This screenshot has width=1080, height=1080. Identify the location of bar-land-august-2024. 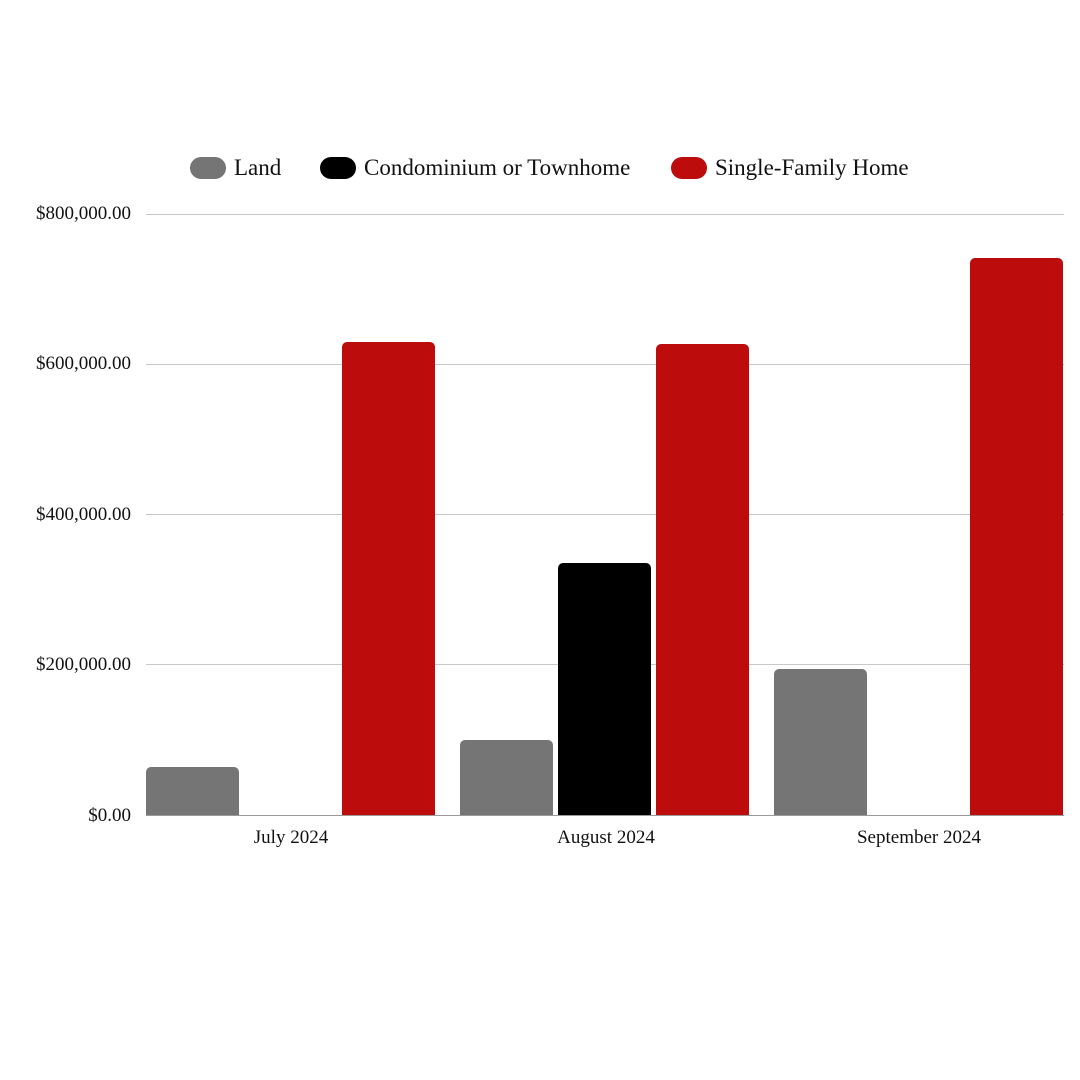
(506, 777).